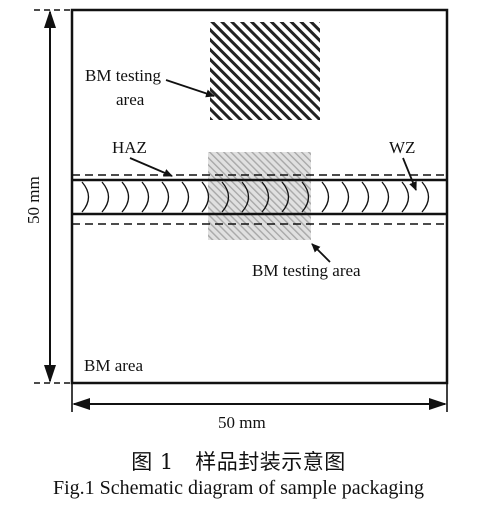 Image resolution: width=477 pixels, height=511 pixels. Describe the element at coordinates (151, 167) in the screenshot. I see `arrow-haz` at that location.